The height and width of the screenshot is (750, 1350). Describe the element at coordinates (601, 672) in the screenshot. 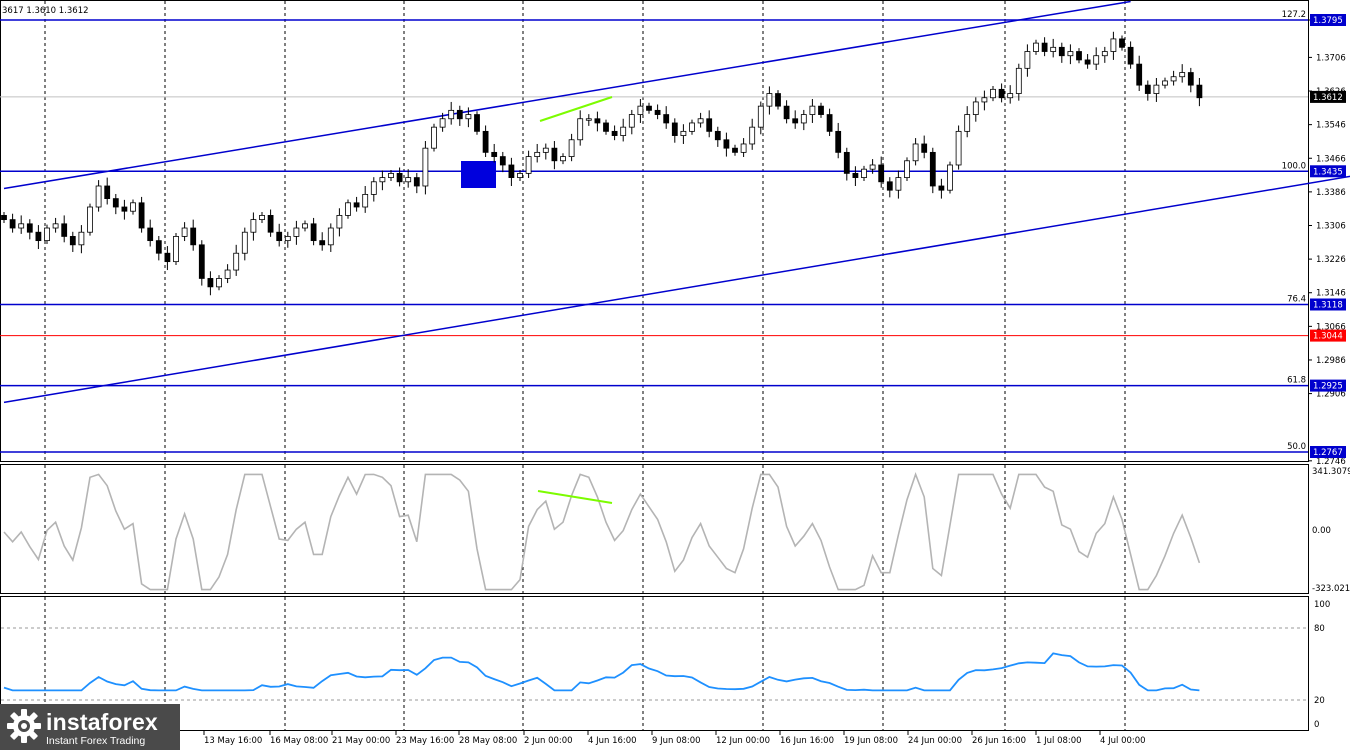

I see `rsi-line` at that location.